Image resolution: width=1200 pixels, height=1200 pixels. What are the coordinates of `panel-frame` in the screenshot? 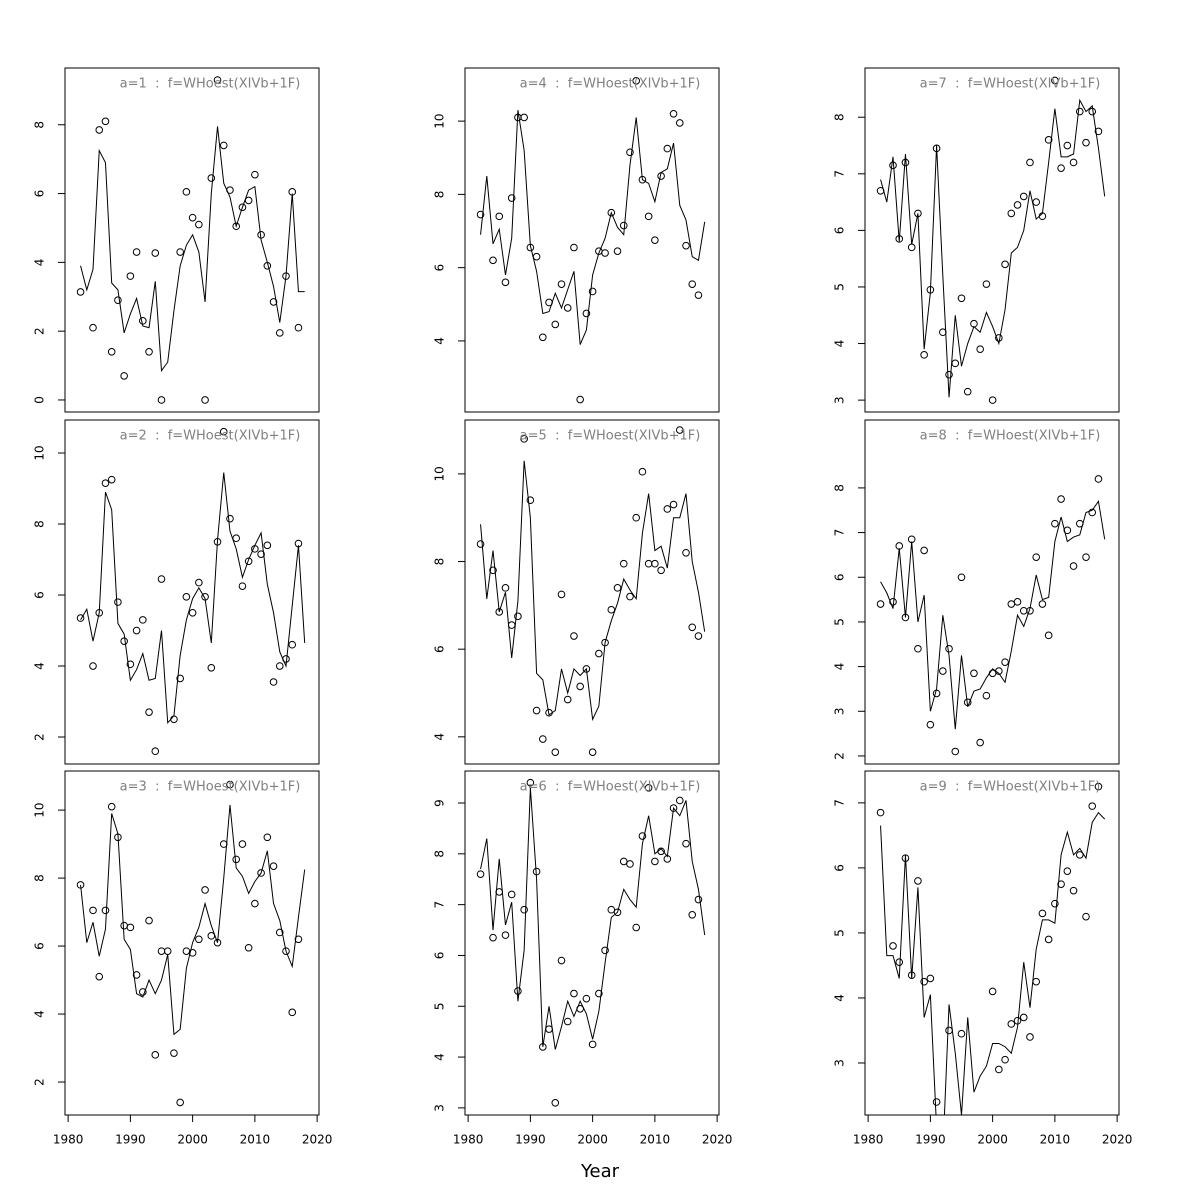 It's located at (592, 240).